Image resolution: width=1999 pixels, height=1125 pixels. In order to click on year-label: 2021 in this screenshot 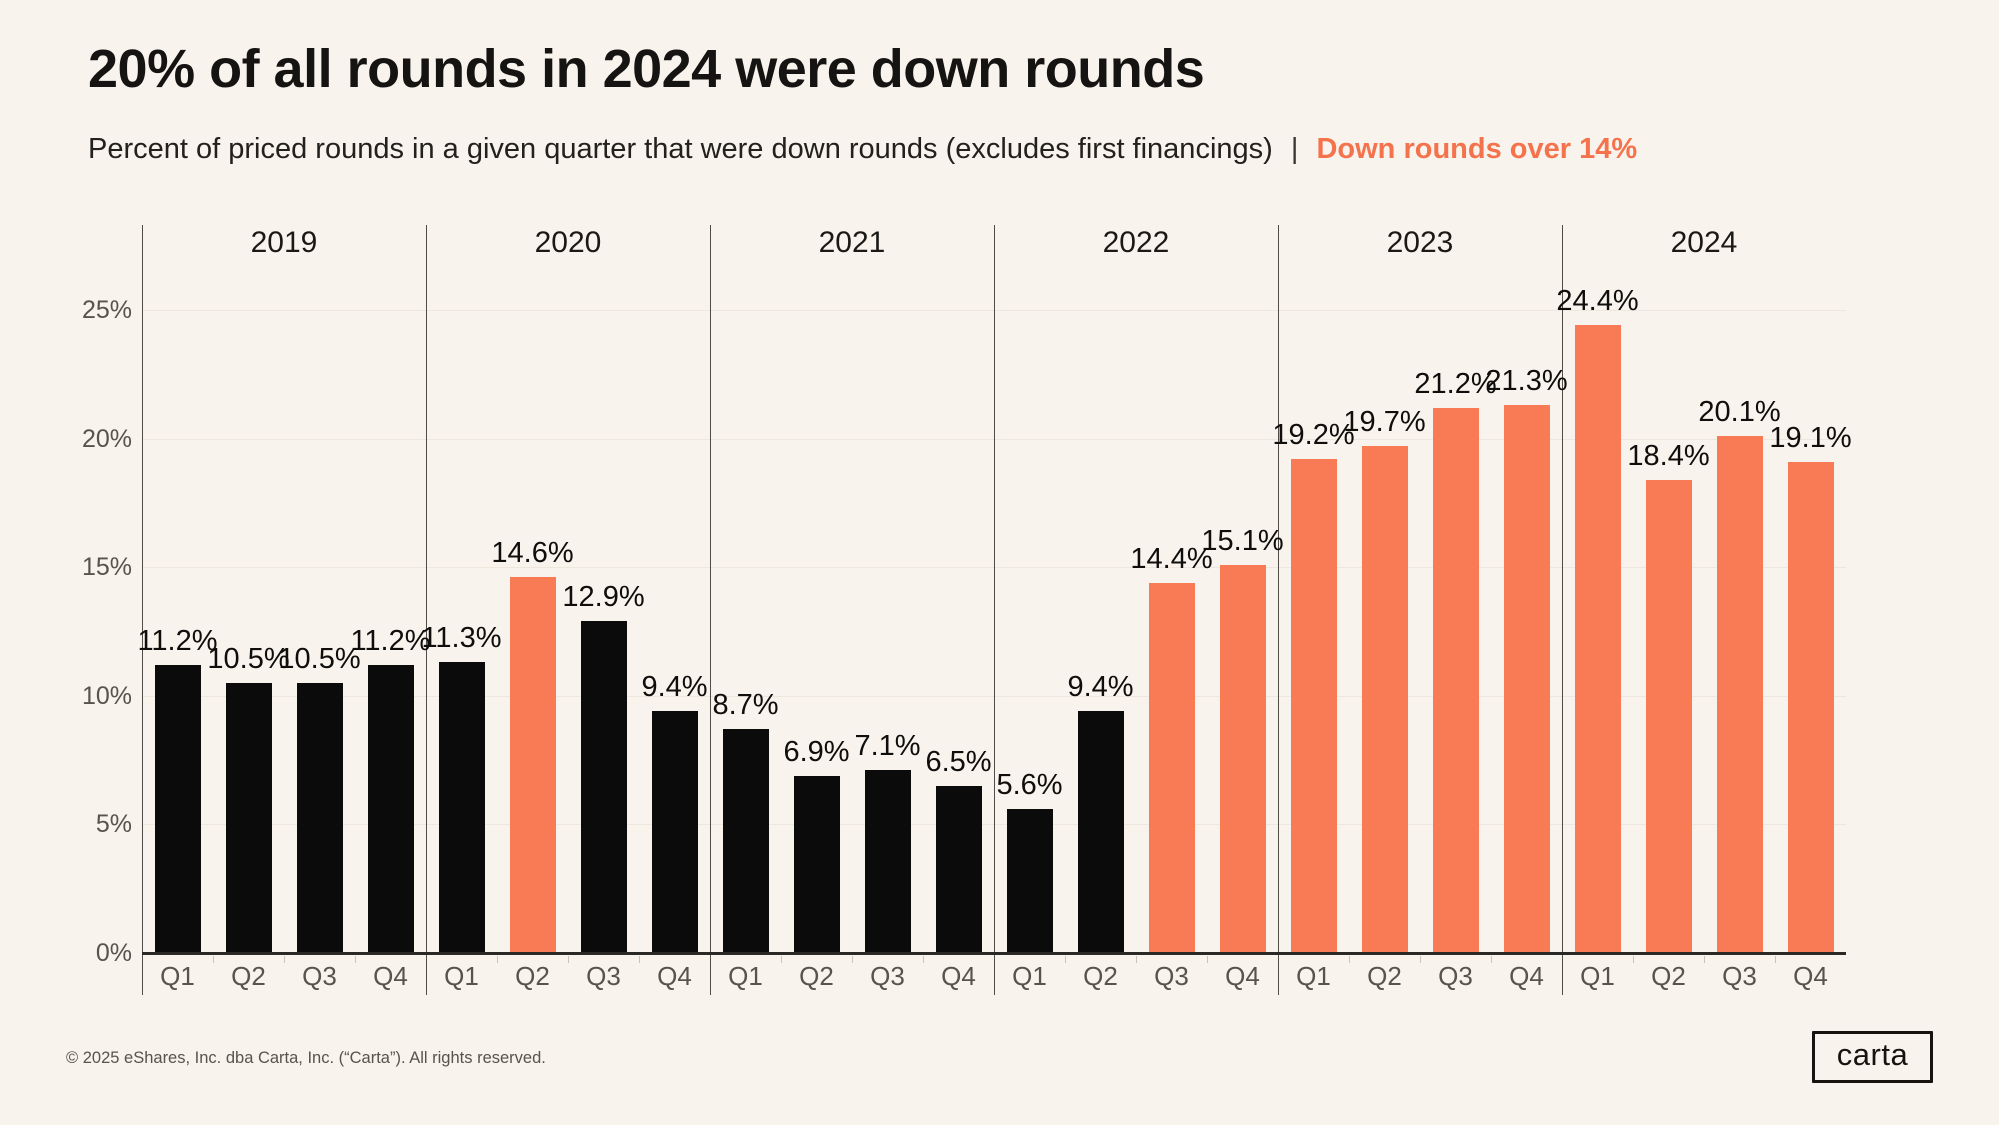, I will do `click(852, 242)`.